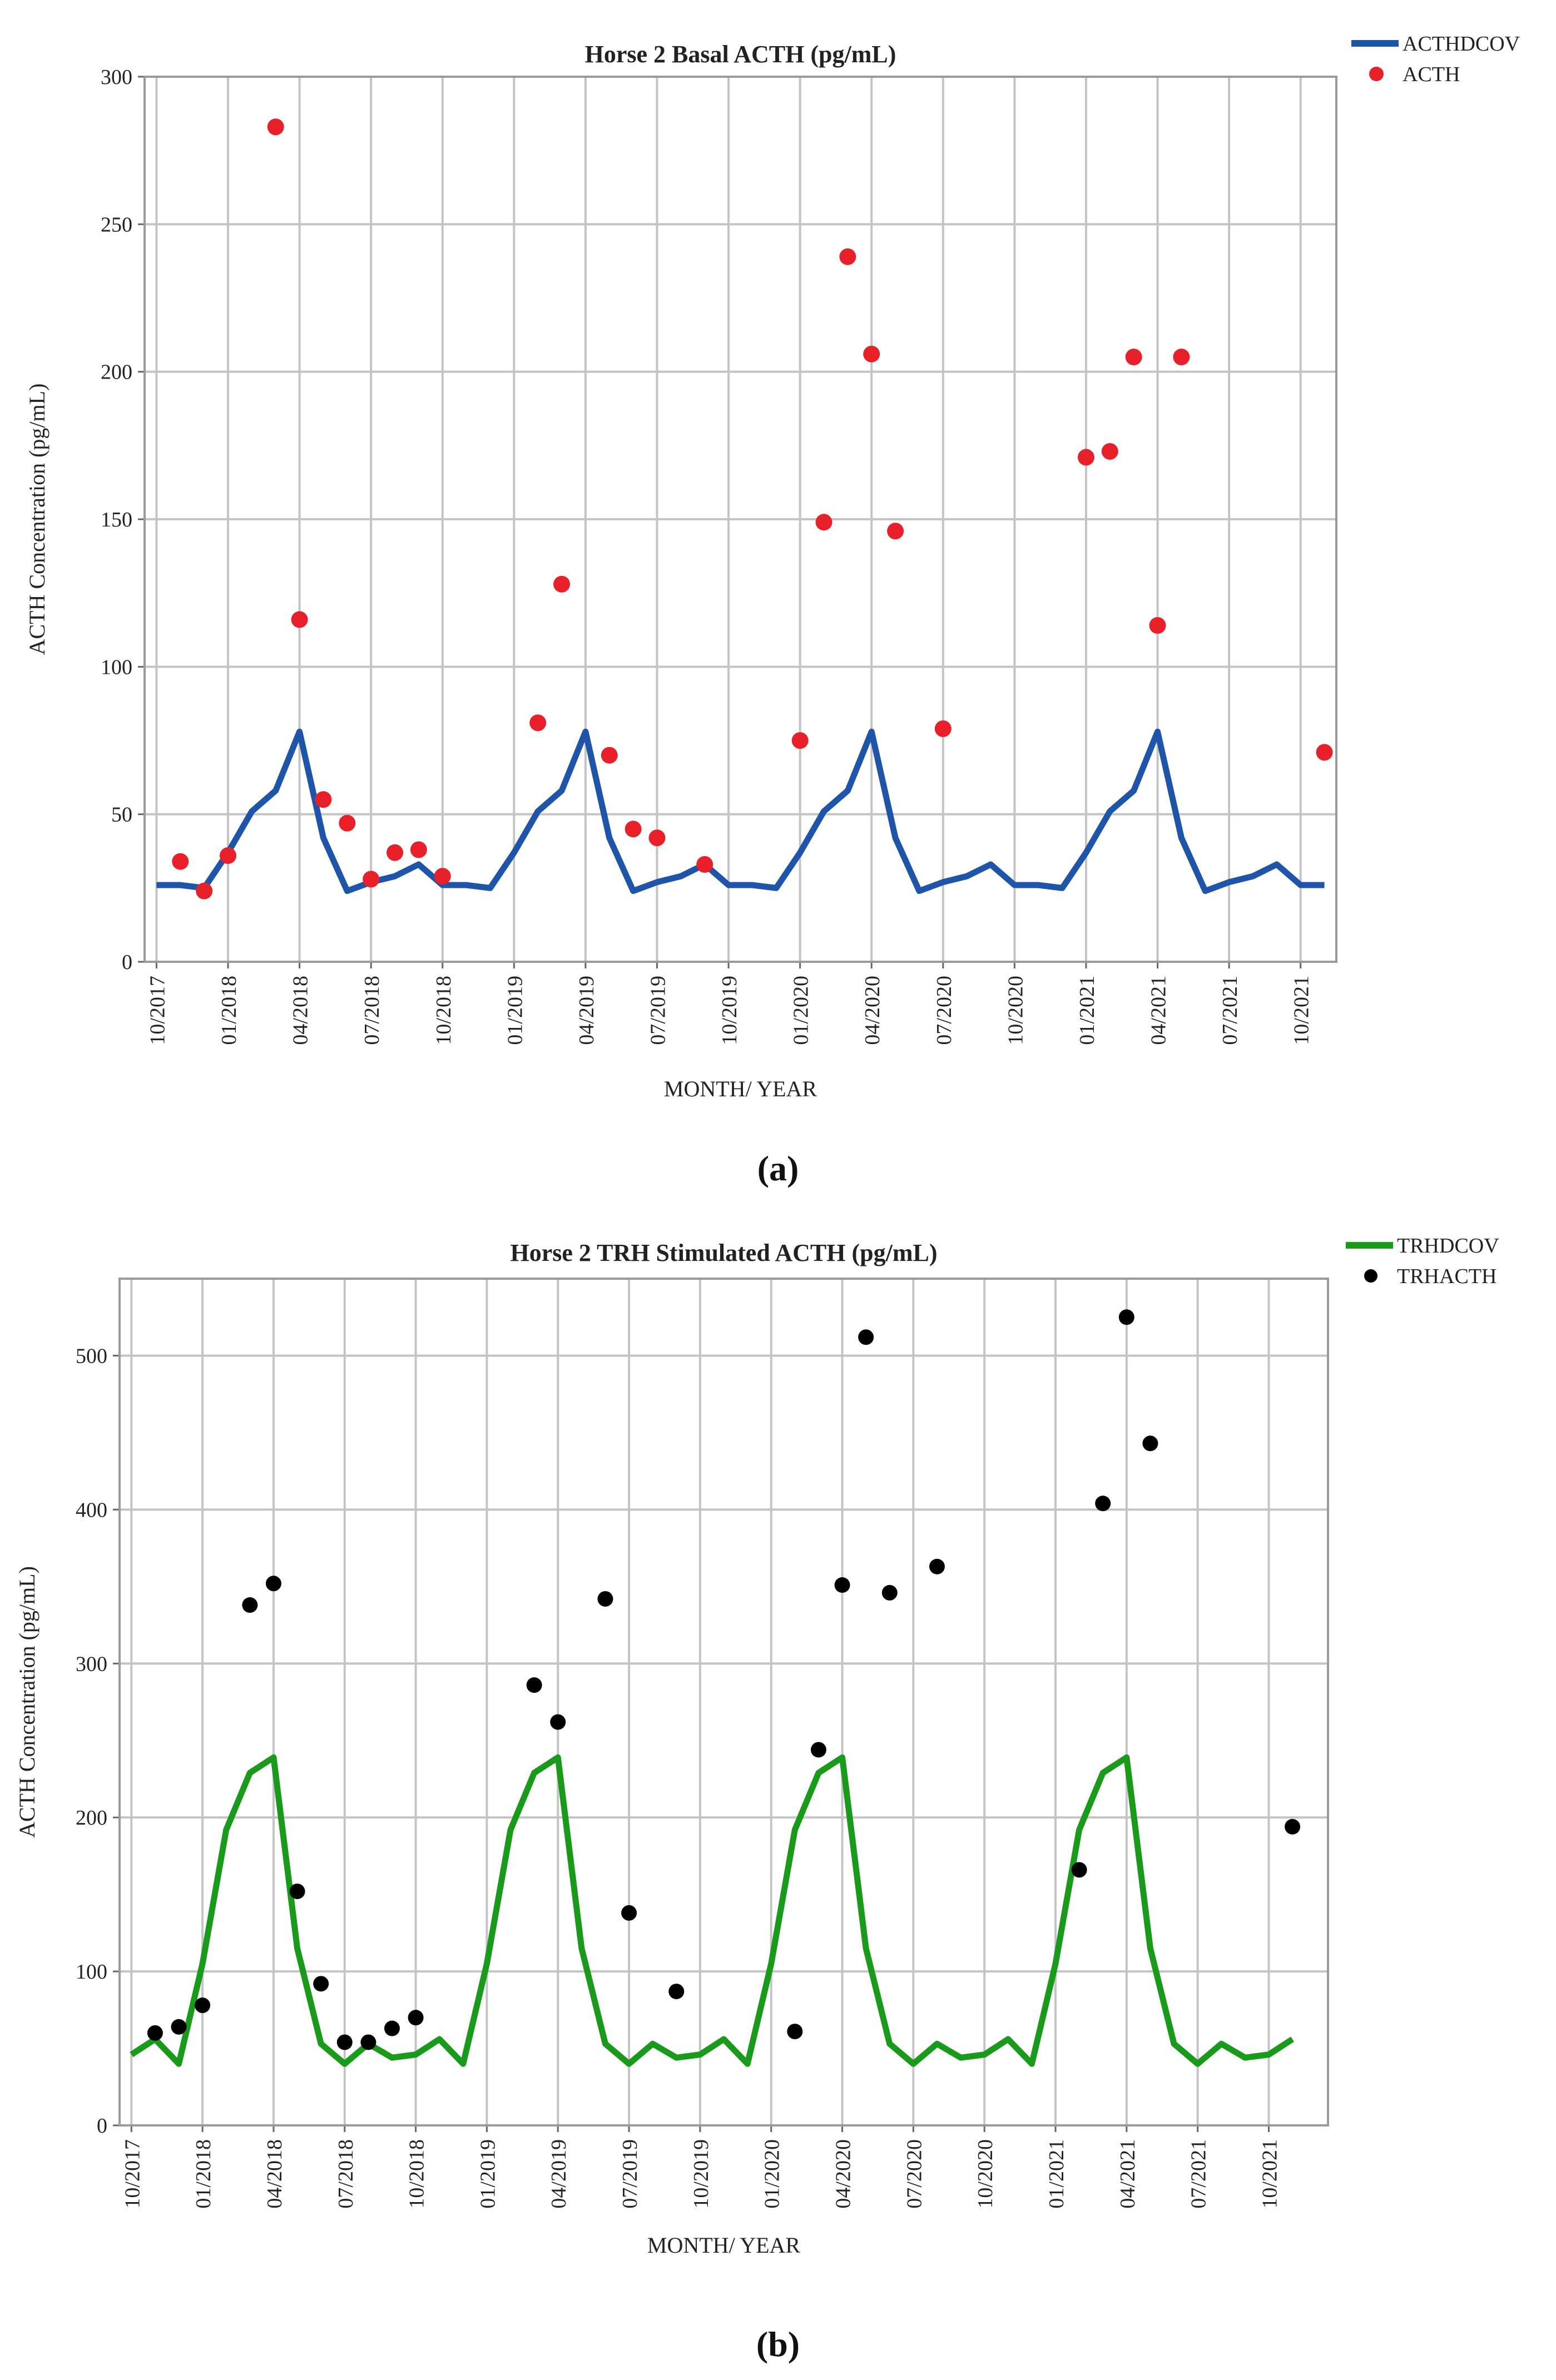 The width and height of the screenshot is (1556, 2380). What do you see at coordinates (778, 1168) in the screenshot?
I see `panel-label-a: (a)` at bounding box center [778, 1168].